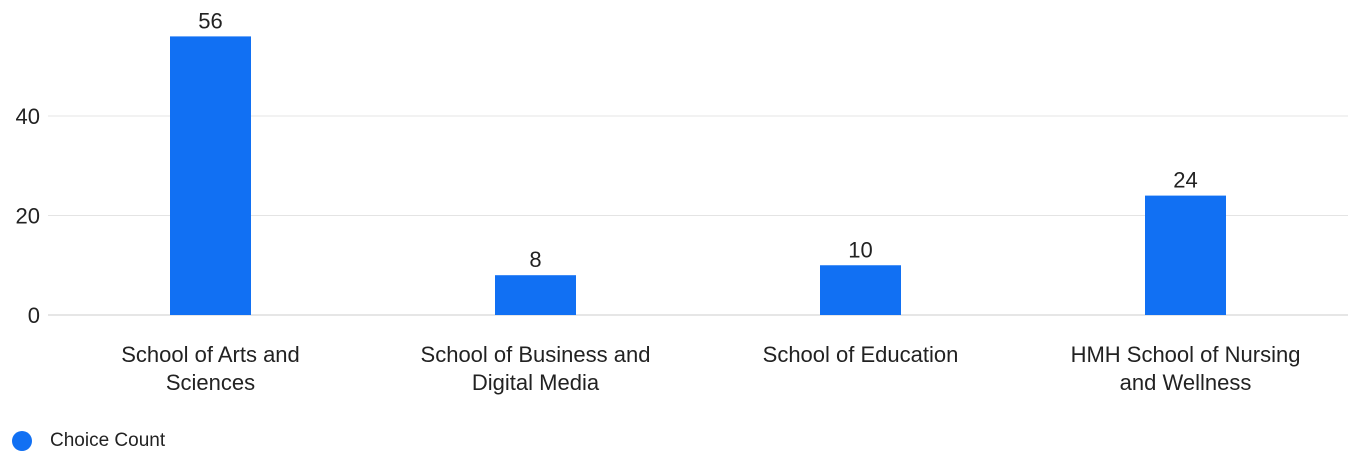 This screenshot has height=458, width=1355. I want to click on y-tick-label: 0, so click(34, 315).